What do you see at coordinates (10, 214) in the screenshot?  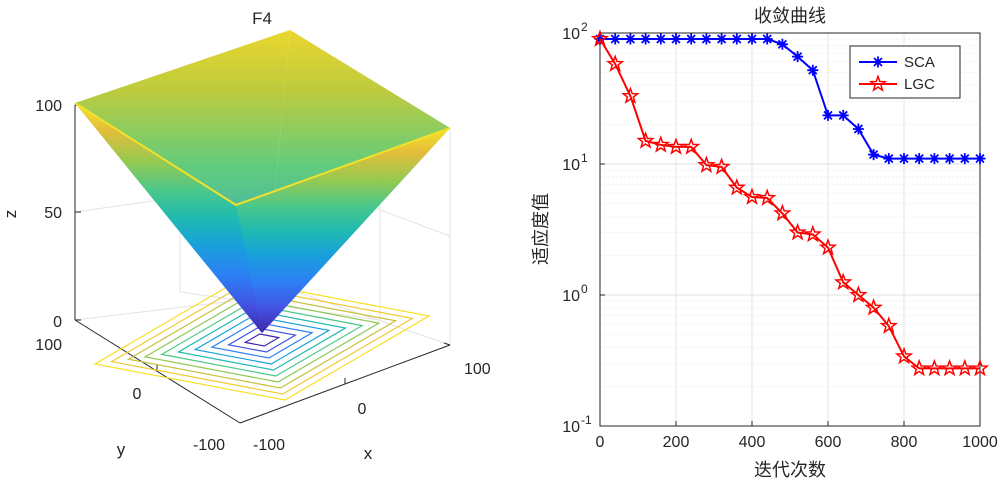 I see `z-axis-label: z` at bounding box center [10, 214].